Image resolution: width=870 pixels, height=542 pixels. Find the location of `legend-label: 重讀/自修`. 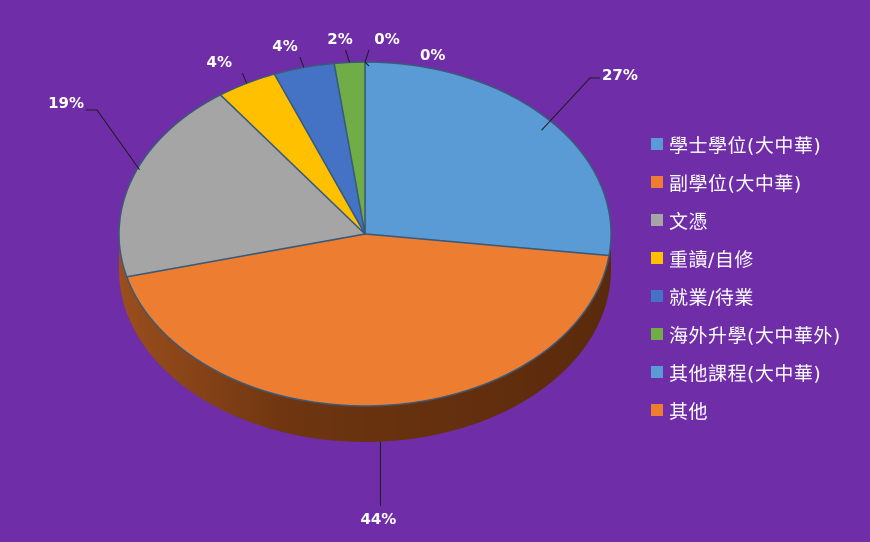

legend-label: 重讀/自修 is located at coordinates (711, 259).